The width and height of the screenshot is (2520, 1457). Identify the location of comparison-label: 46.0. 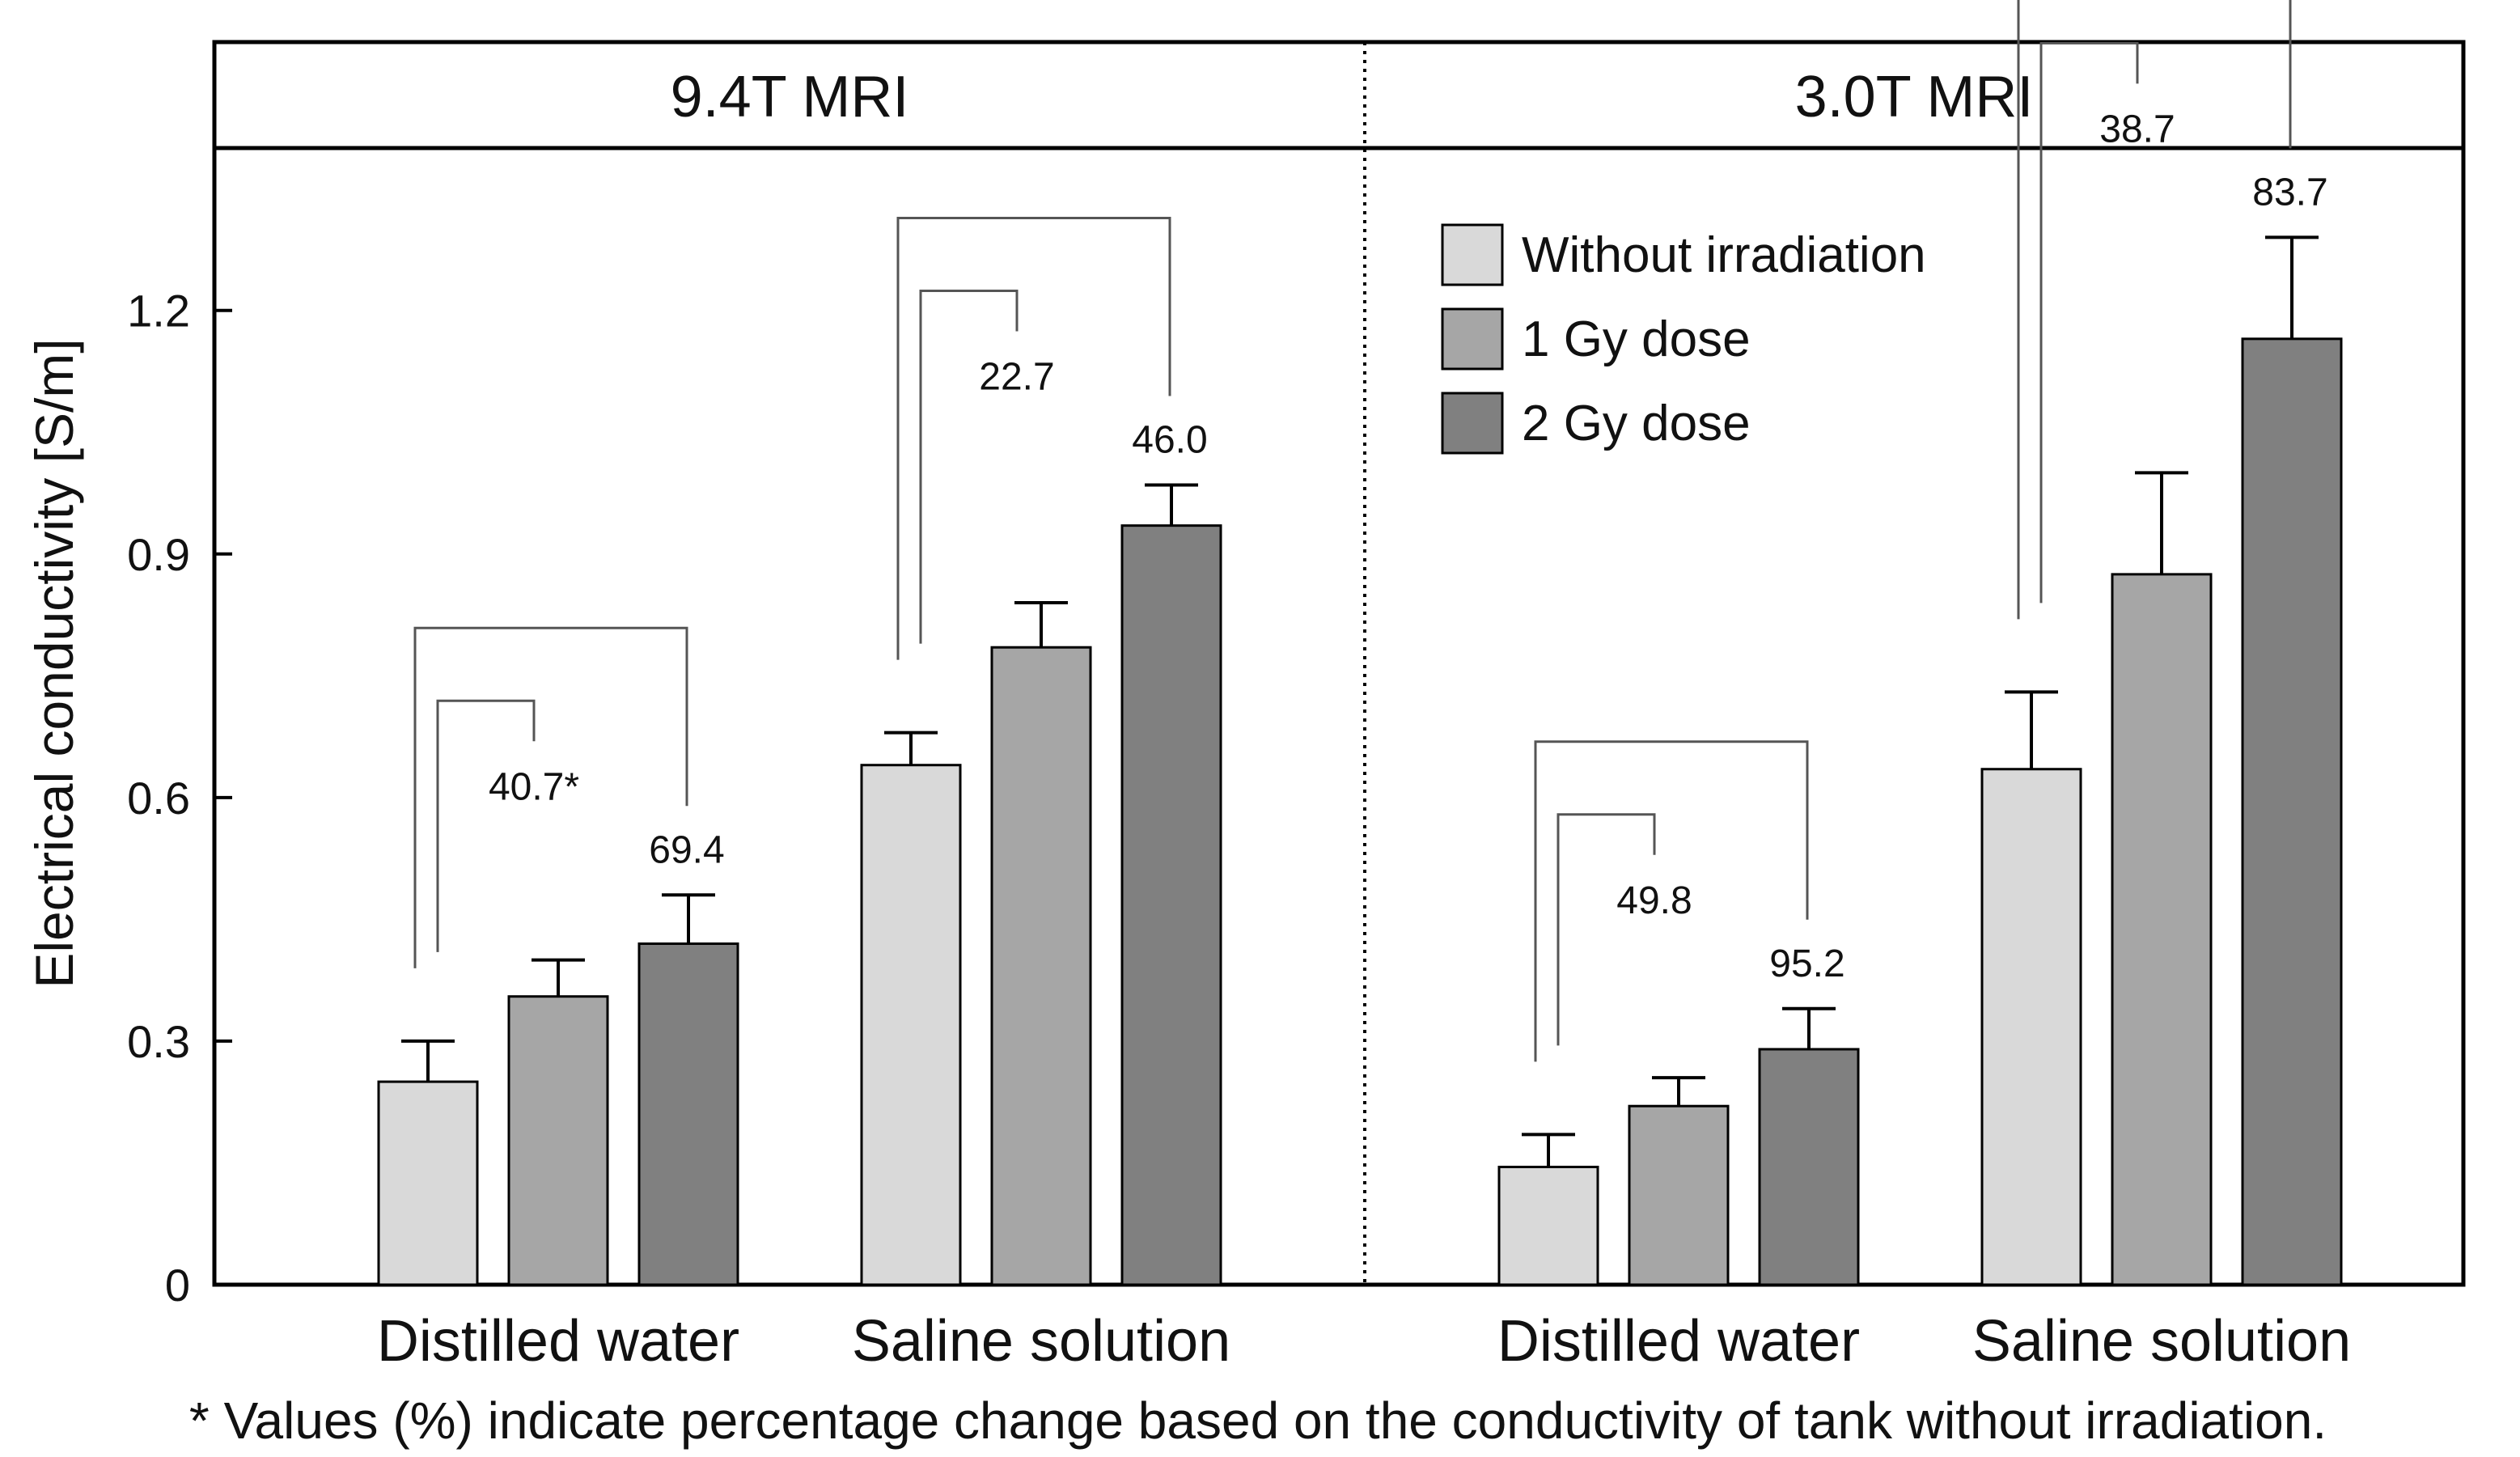
(1169, 439).